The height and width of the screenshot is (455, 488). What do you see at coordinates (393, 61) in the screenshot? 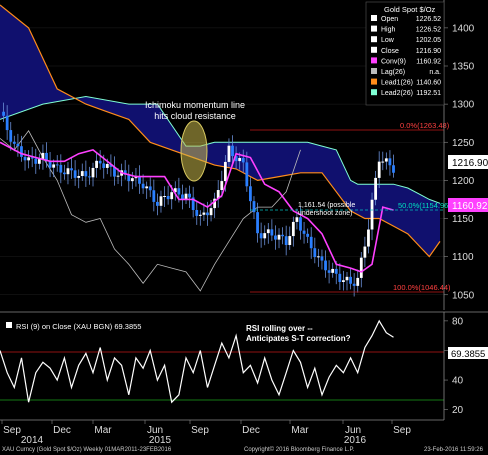
I see `legend-label: Conv(9)` at bounding box center [393, 61].